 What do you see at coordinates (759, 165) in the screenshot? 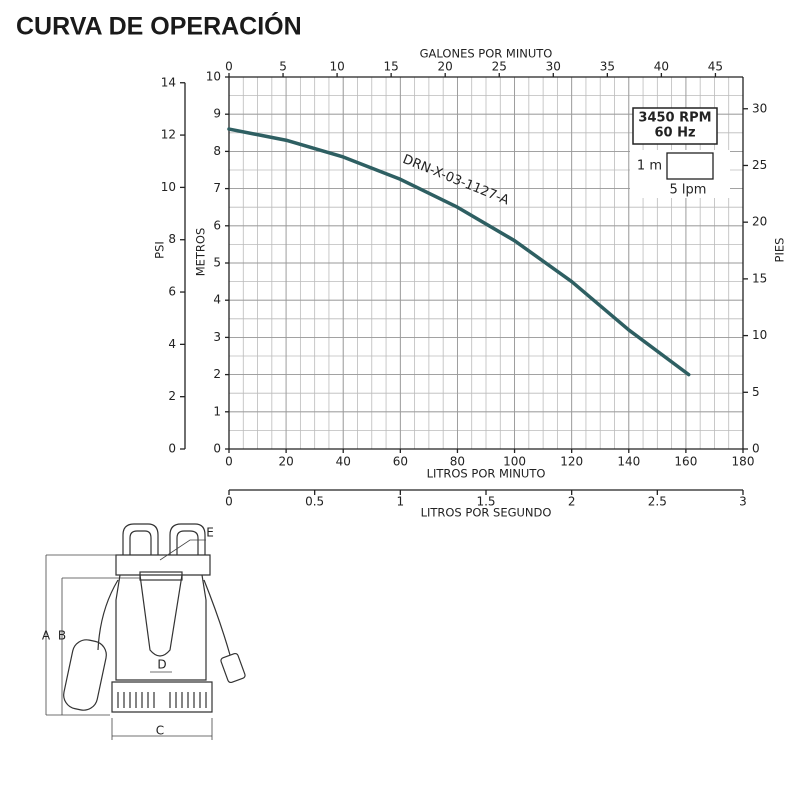
I see `y2-tick-label: 25` at bounding box center [759, 165].